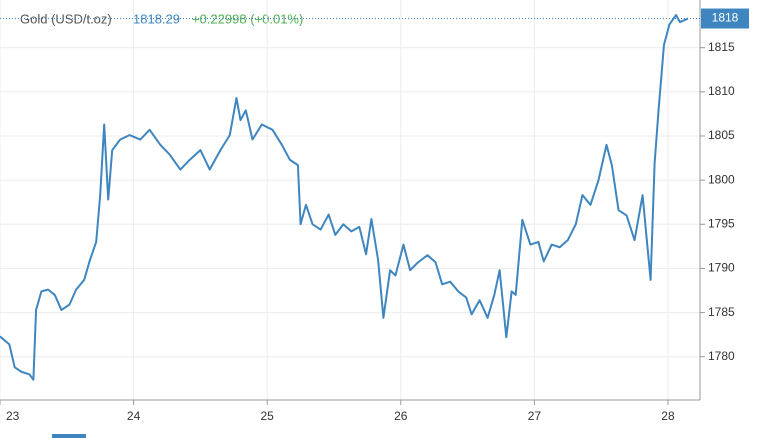  I want to click on x-tick-label: 24, so click(134, 416).